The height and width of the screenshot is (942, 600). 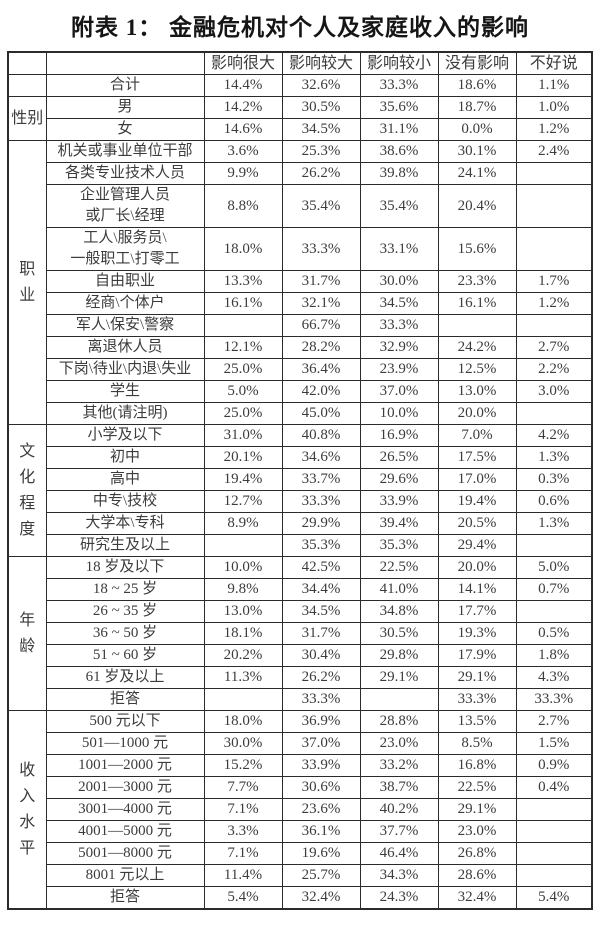 I want to click on value-cell: 16.1%, so click(x=243, y=303).